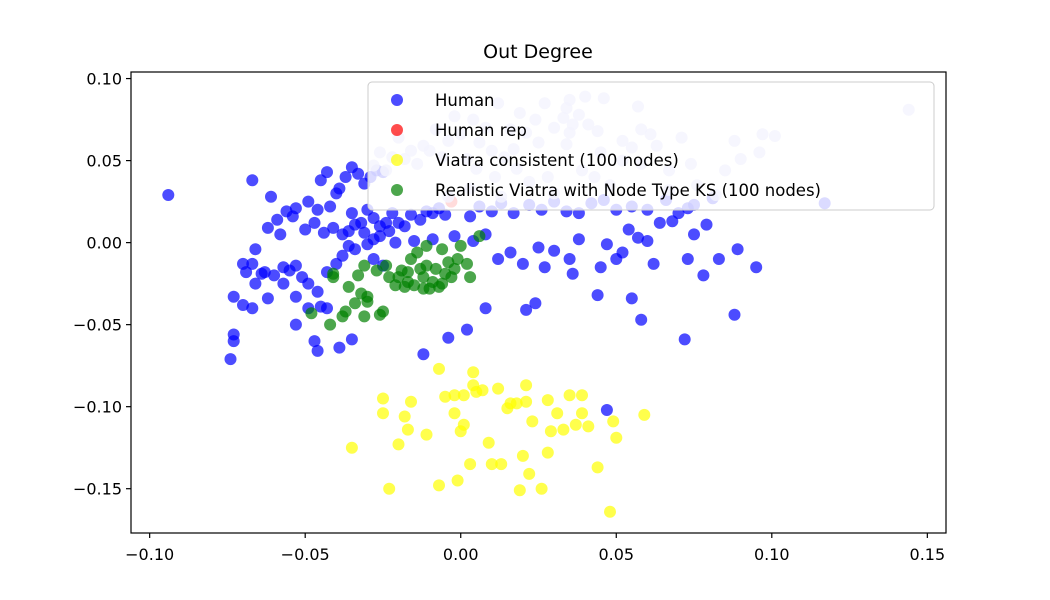  Describe the element at coordinates (97, 407) in the screenshot. I see `y-tick-label: −0.10` at that location.